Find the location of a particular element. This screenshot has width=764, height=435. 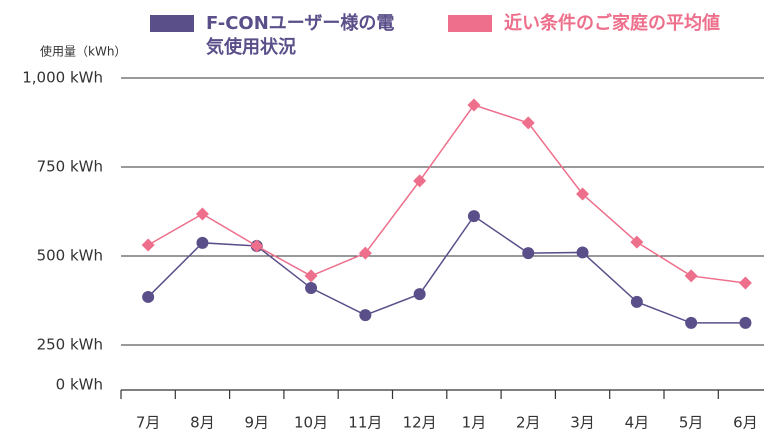

y-tick-label: 500 kWh is located at coordinates (70, 256).